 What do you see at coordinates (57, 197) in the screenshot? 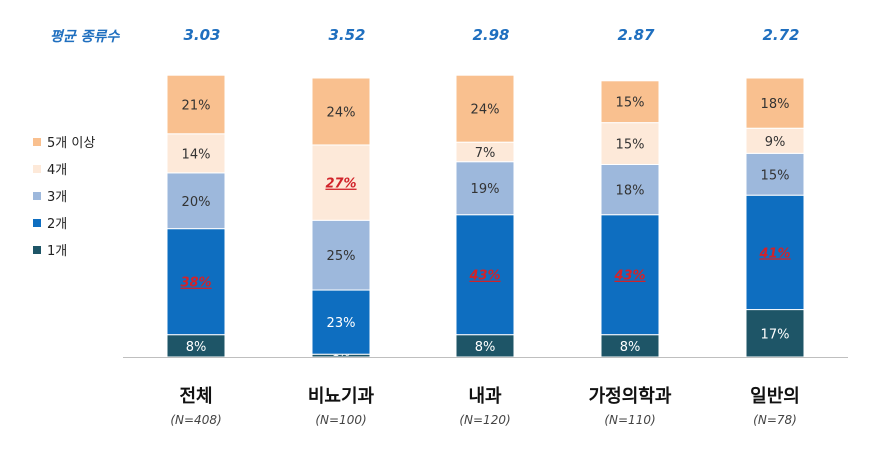
I see `legend-label: 3개` at bounding box center [57, 197].